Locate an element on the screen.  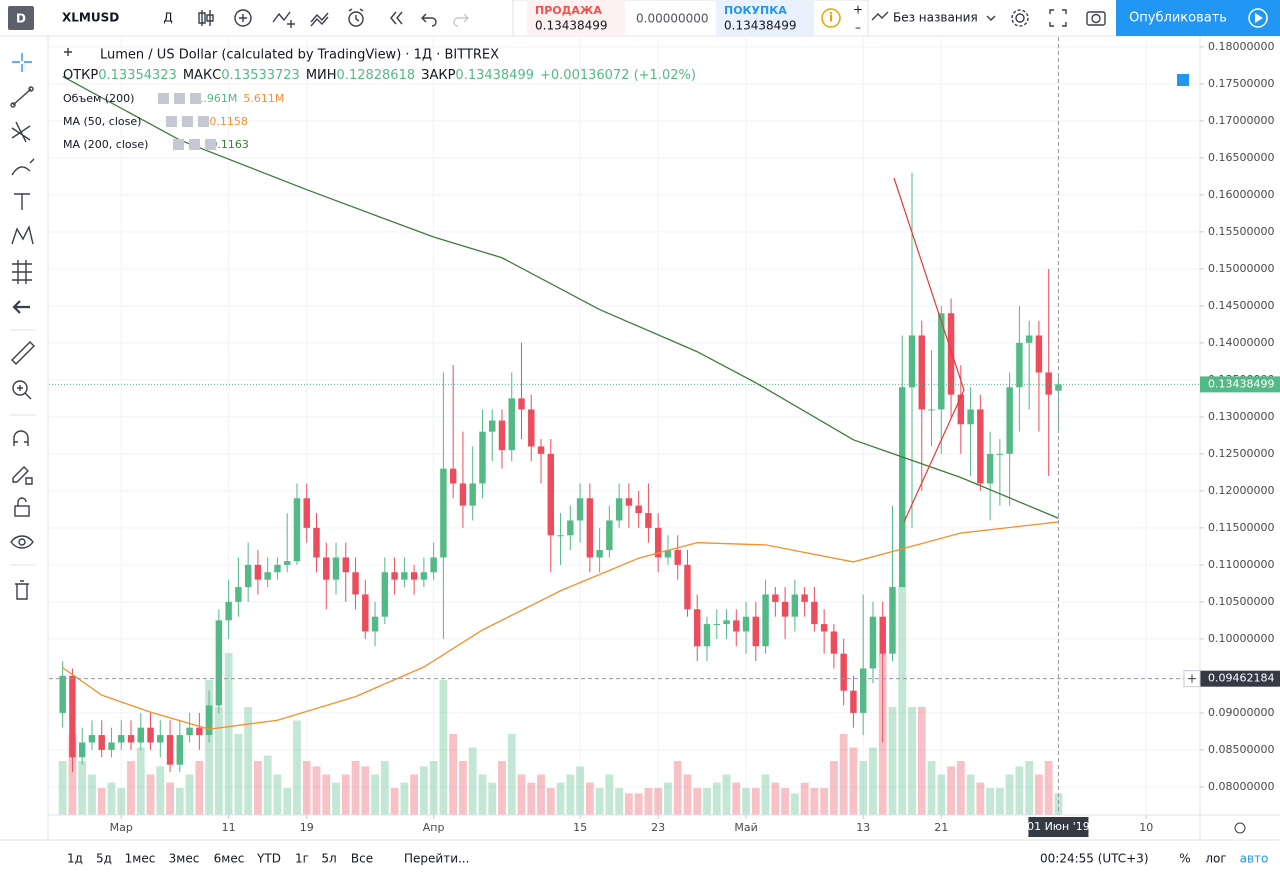
range-button: 5д is located at coordinates (104, 859).